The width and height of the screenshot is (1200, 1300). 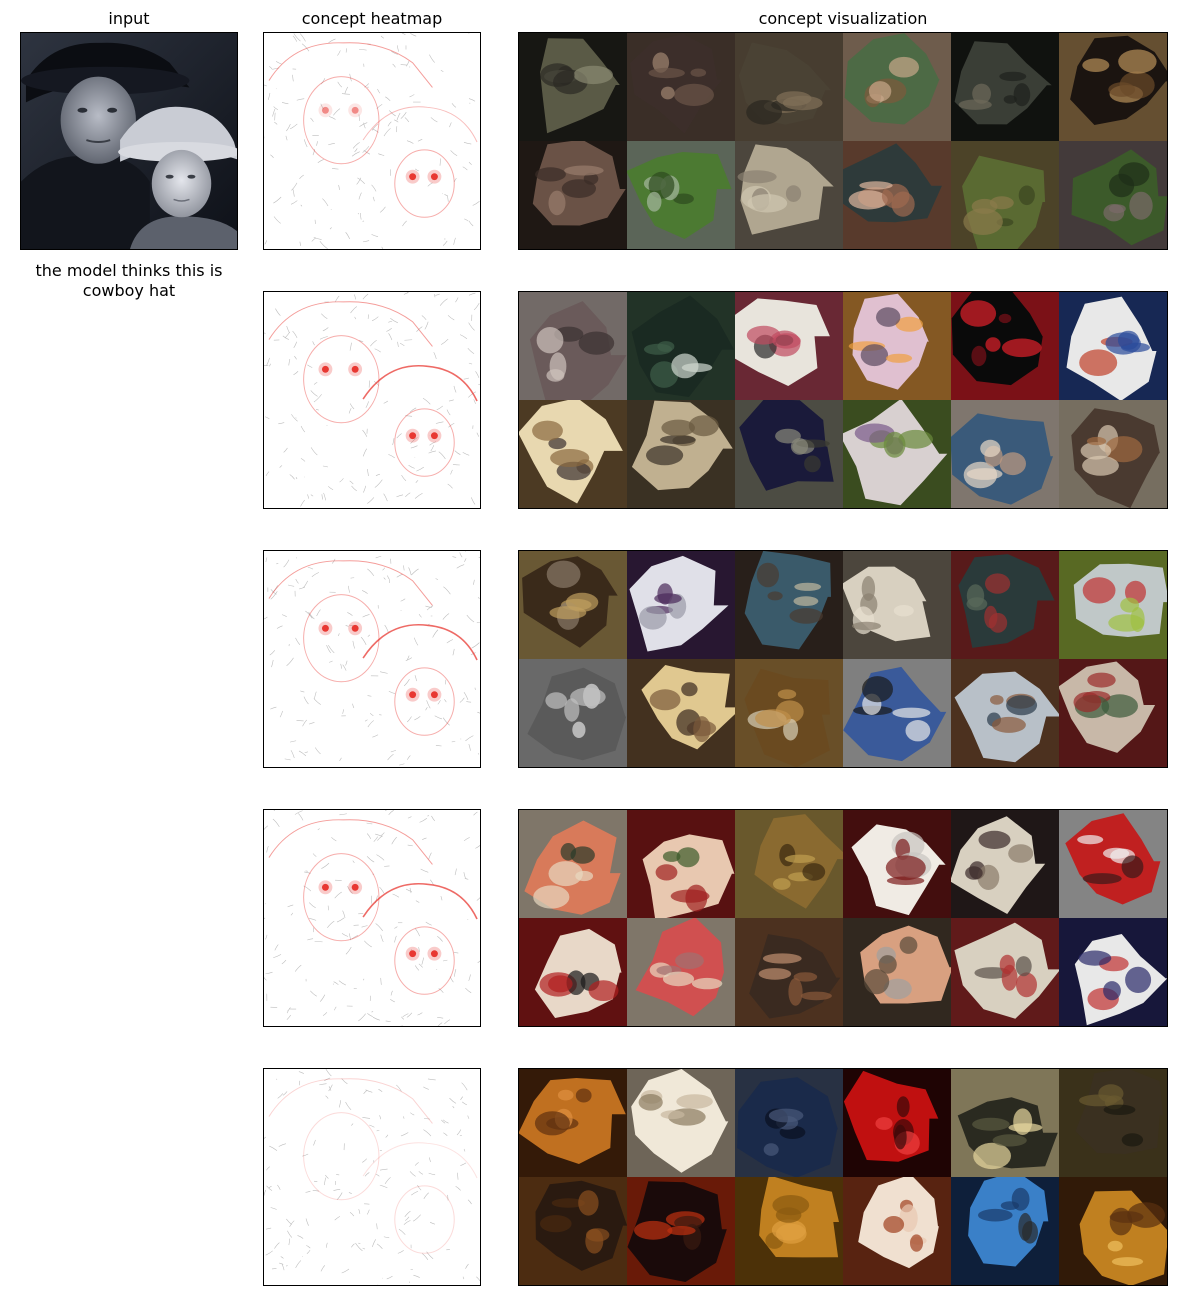 What do you see at coordinates (843, 18) in the screenshot?
I see `visualization-column-title: concept visualization` at bounding box center [843, 18].